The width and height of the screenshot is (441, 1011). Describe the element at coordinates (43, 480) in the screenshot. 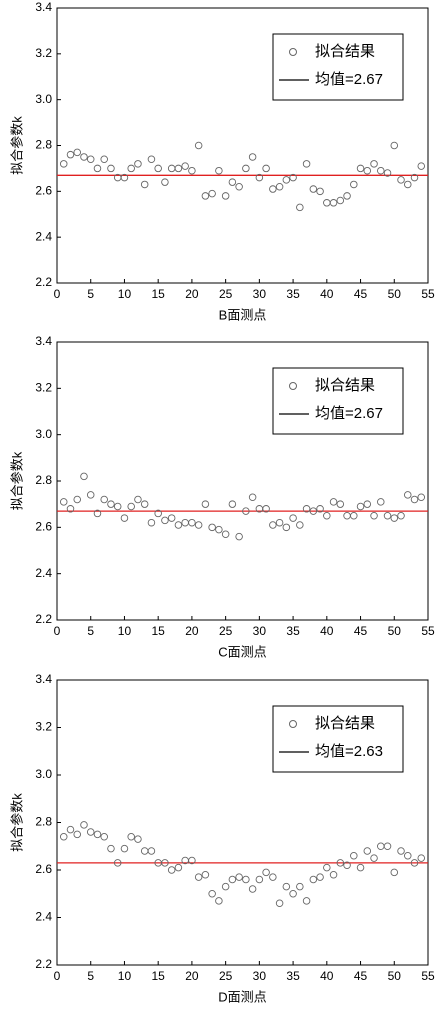

I see `y-tick-label: 2.8` at that location.